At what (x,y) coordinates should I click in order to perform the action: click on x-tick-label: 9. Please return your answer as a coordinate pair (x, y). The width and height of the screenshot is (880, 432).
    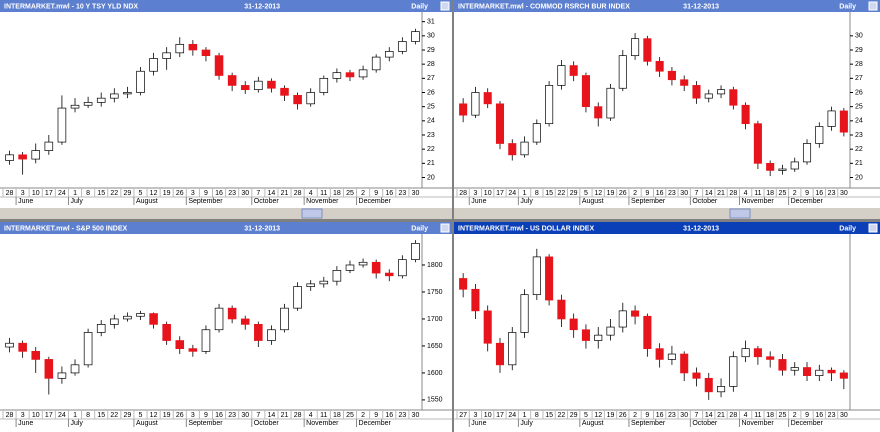
    Looking at the image, I should click on (206, 415).